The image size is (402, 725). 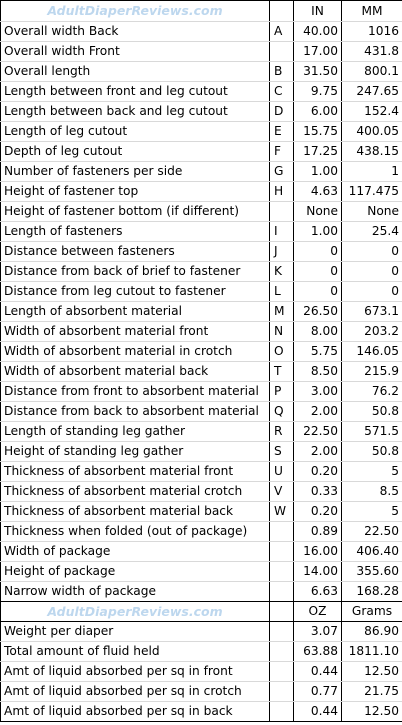 I want to click on dimension-row: Height of fastener top H 4.63 117.475, so click(x=201, y=191).